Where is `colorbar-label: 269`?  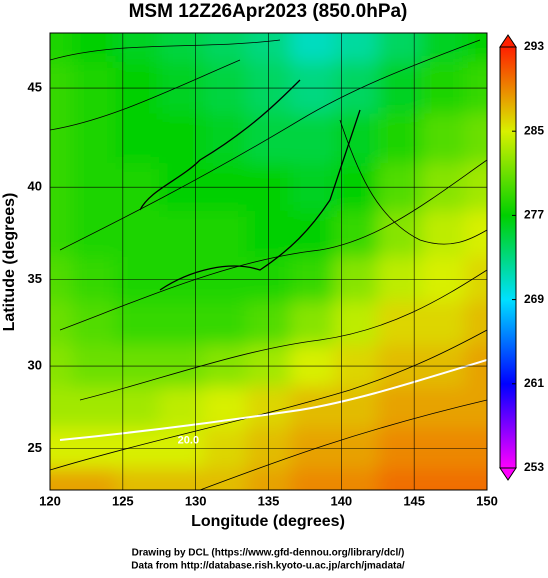
colorbar-label: 269 is located at coordinates (534, 299).